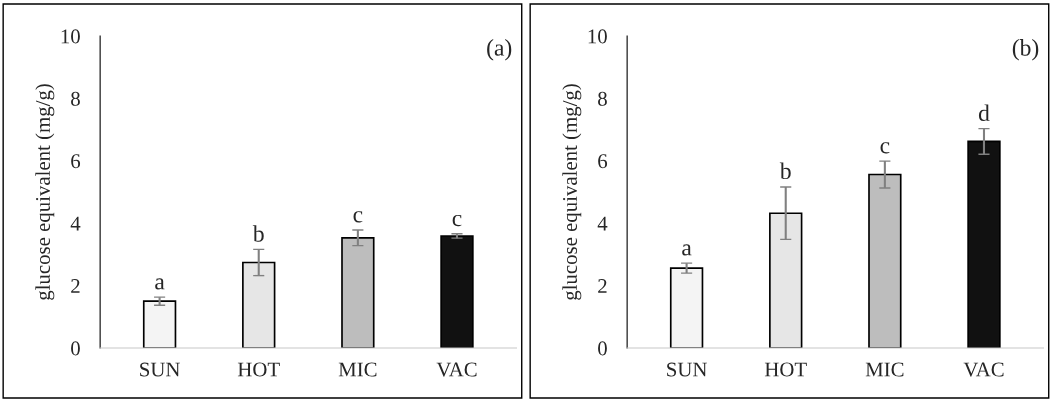 The height and width of the screenshot is (400, 1054). Describe the element at coordinates (1025, 50) in the screenshot. I see `annotation: (b)` at that location.